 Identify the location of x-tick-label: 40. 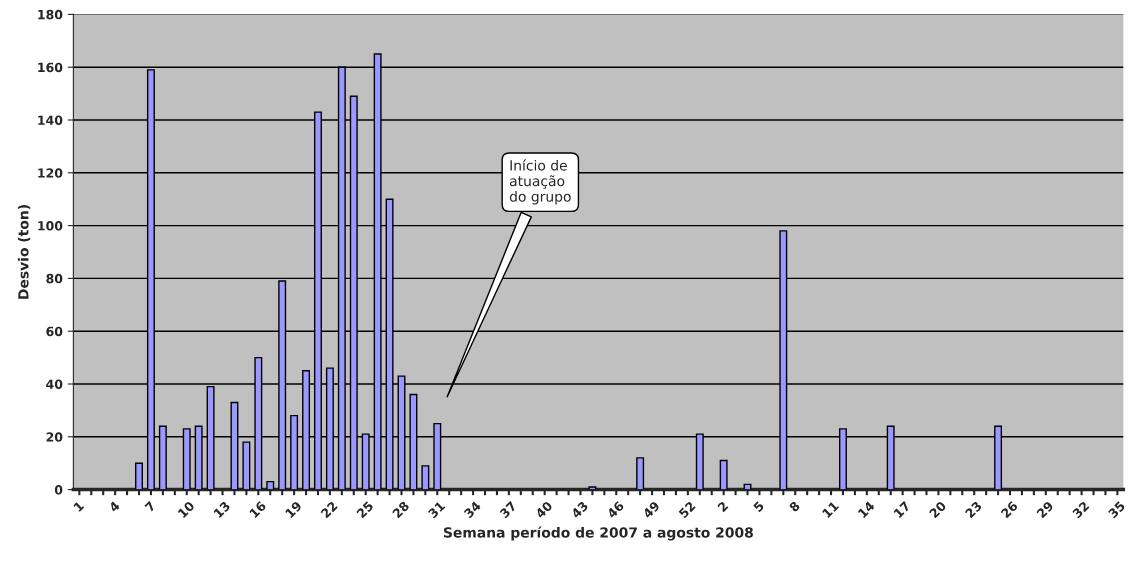
(543, 509).